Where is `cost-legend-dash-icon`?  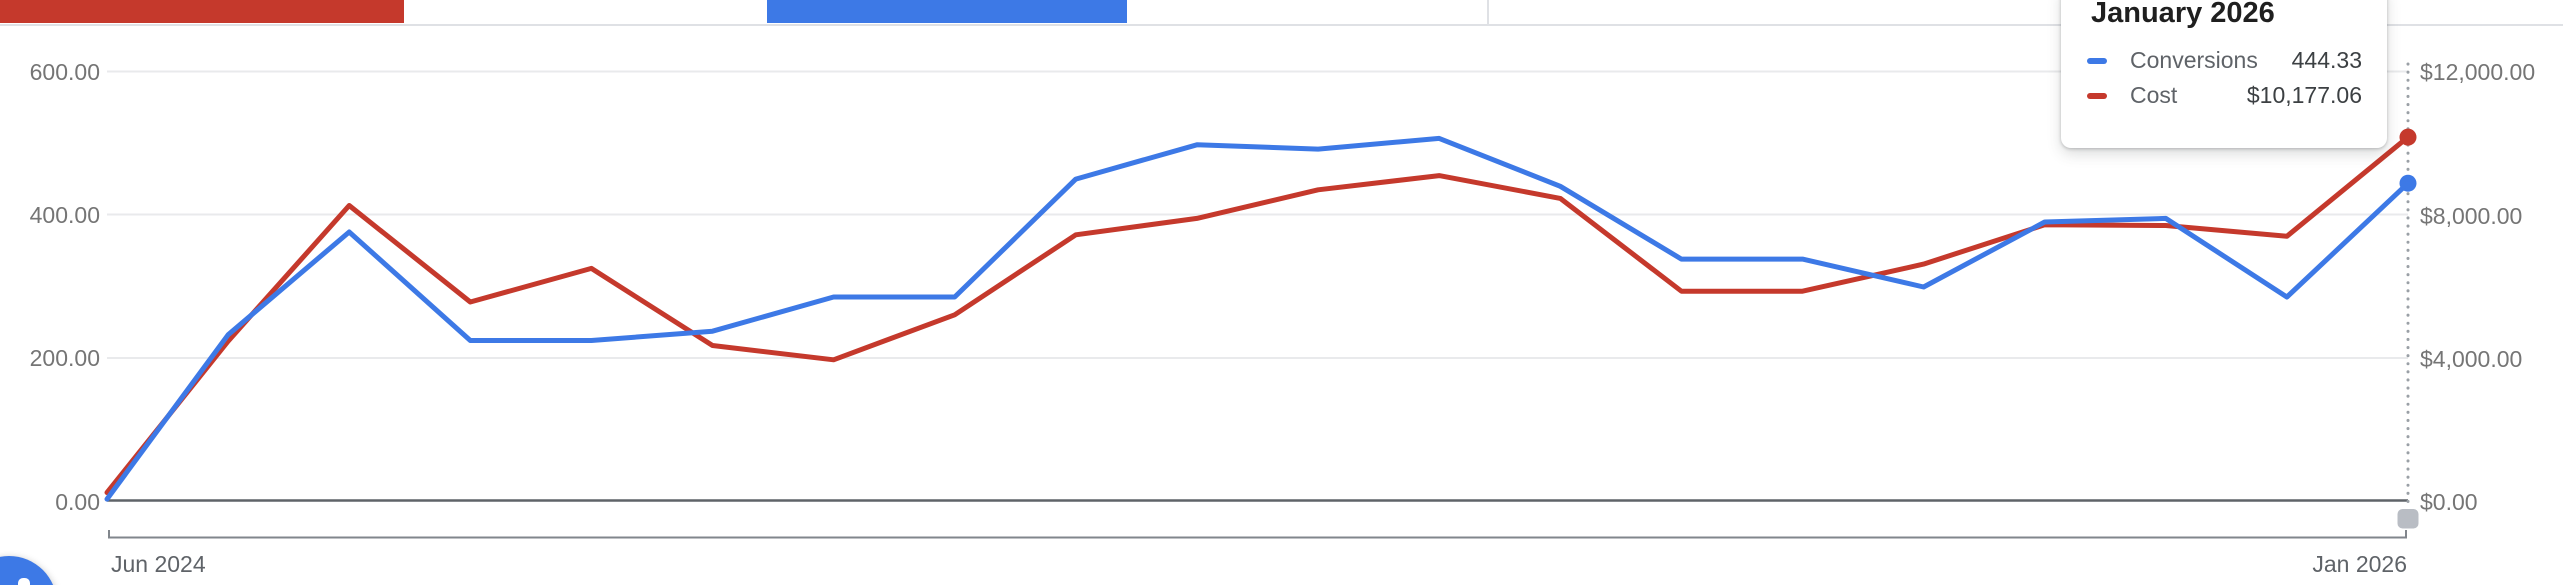
cost-legend-dash-icon is located at coordinates (2097, 95).